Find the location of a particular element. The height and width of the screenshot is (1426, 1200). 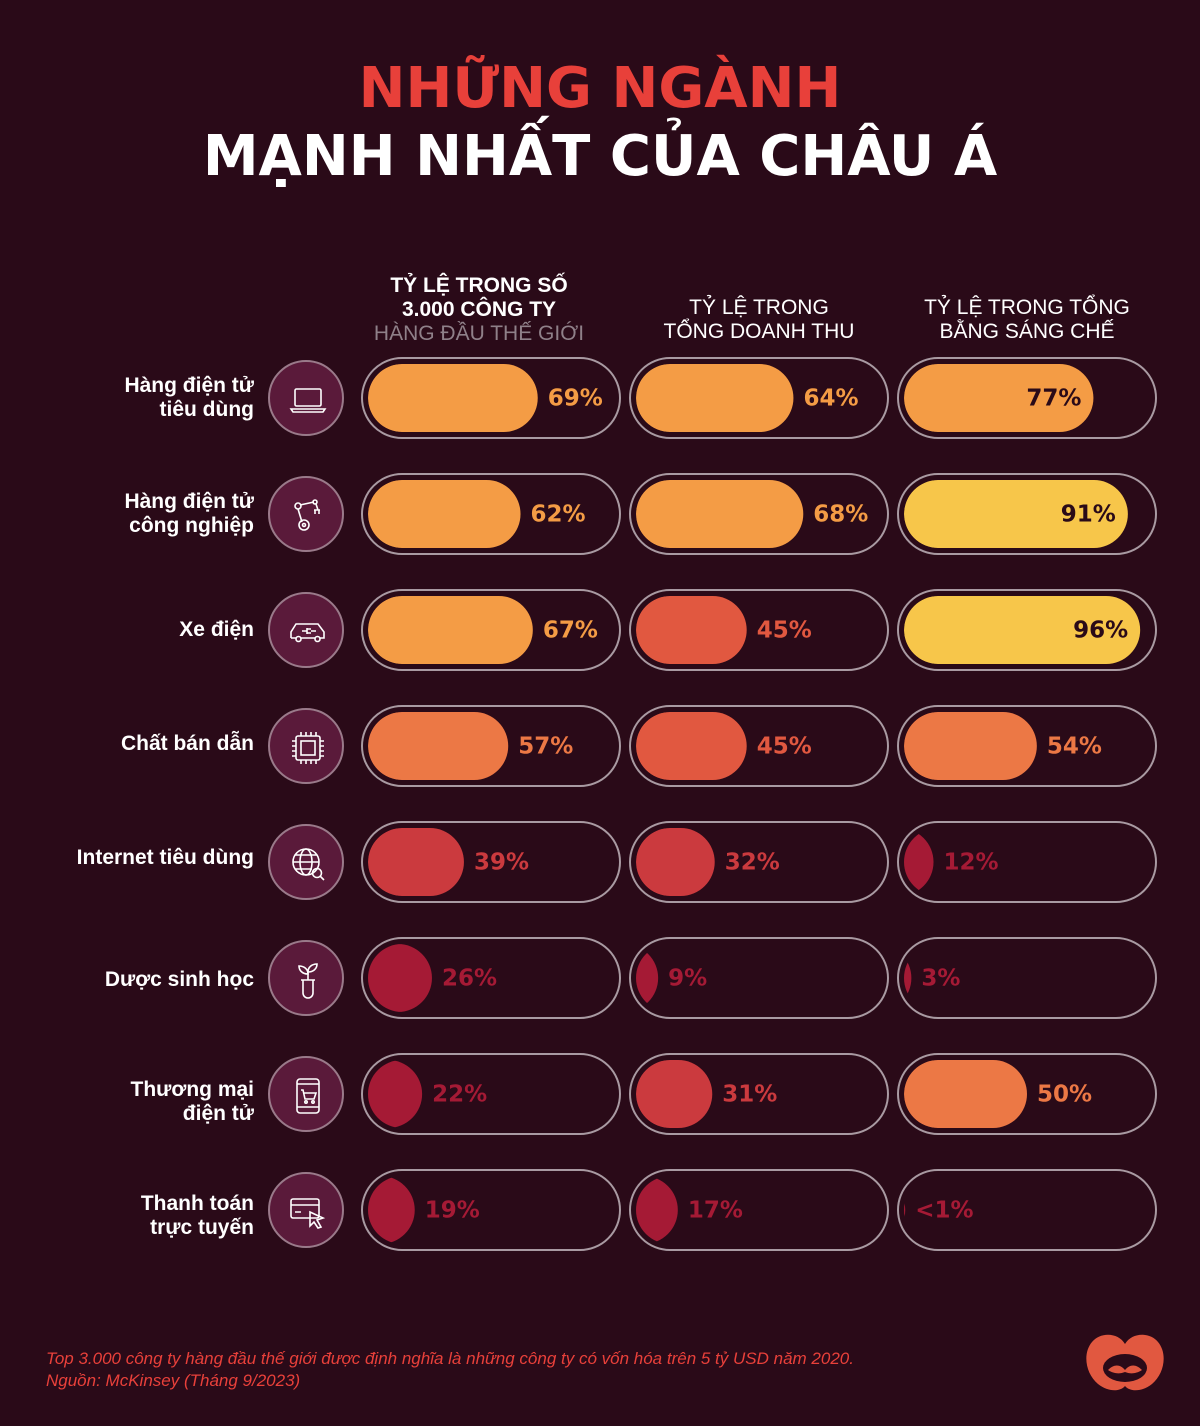

data-label-0-6: 22% is located at coordinates (459, 1095).